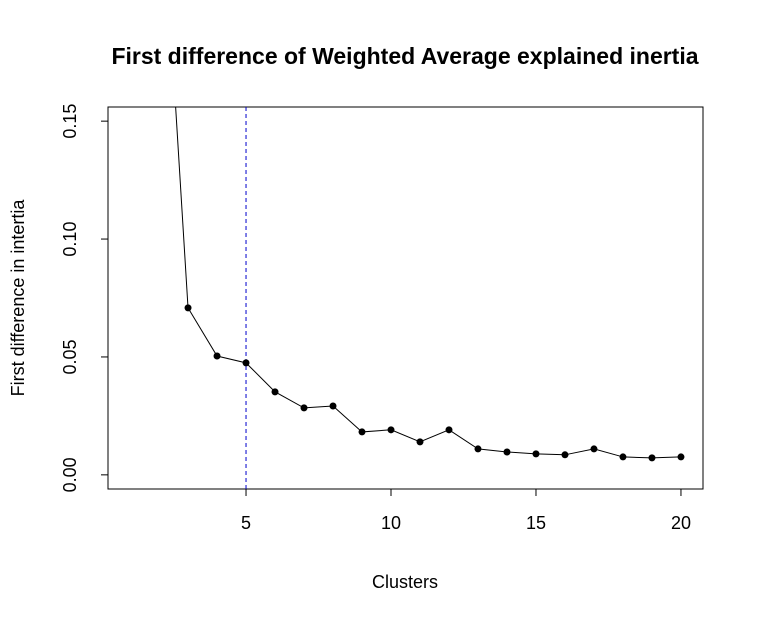 The image size is (759, 629). I want to click on x-tick-label: 20, so click(681, 523).